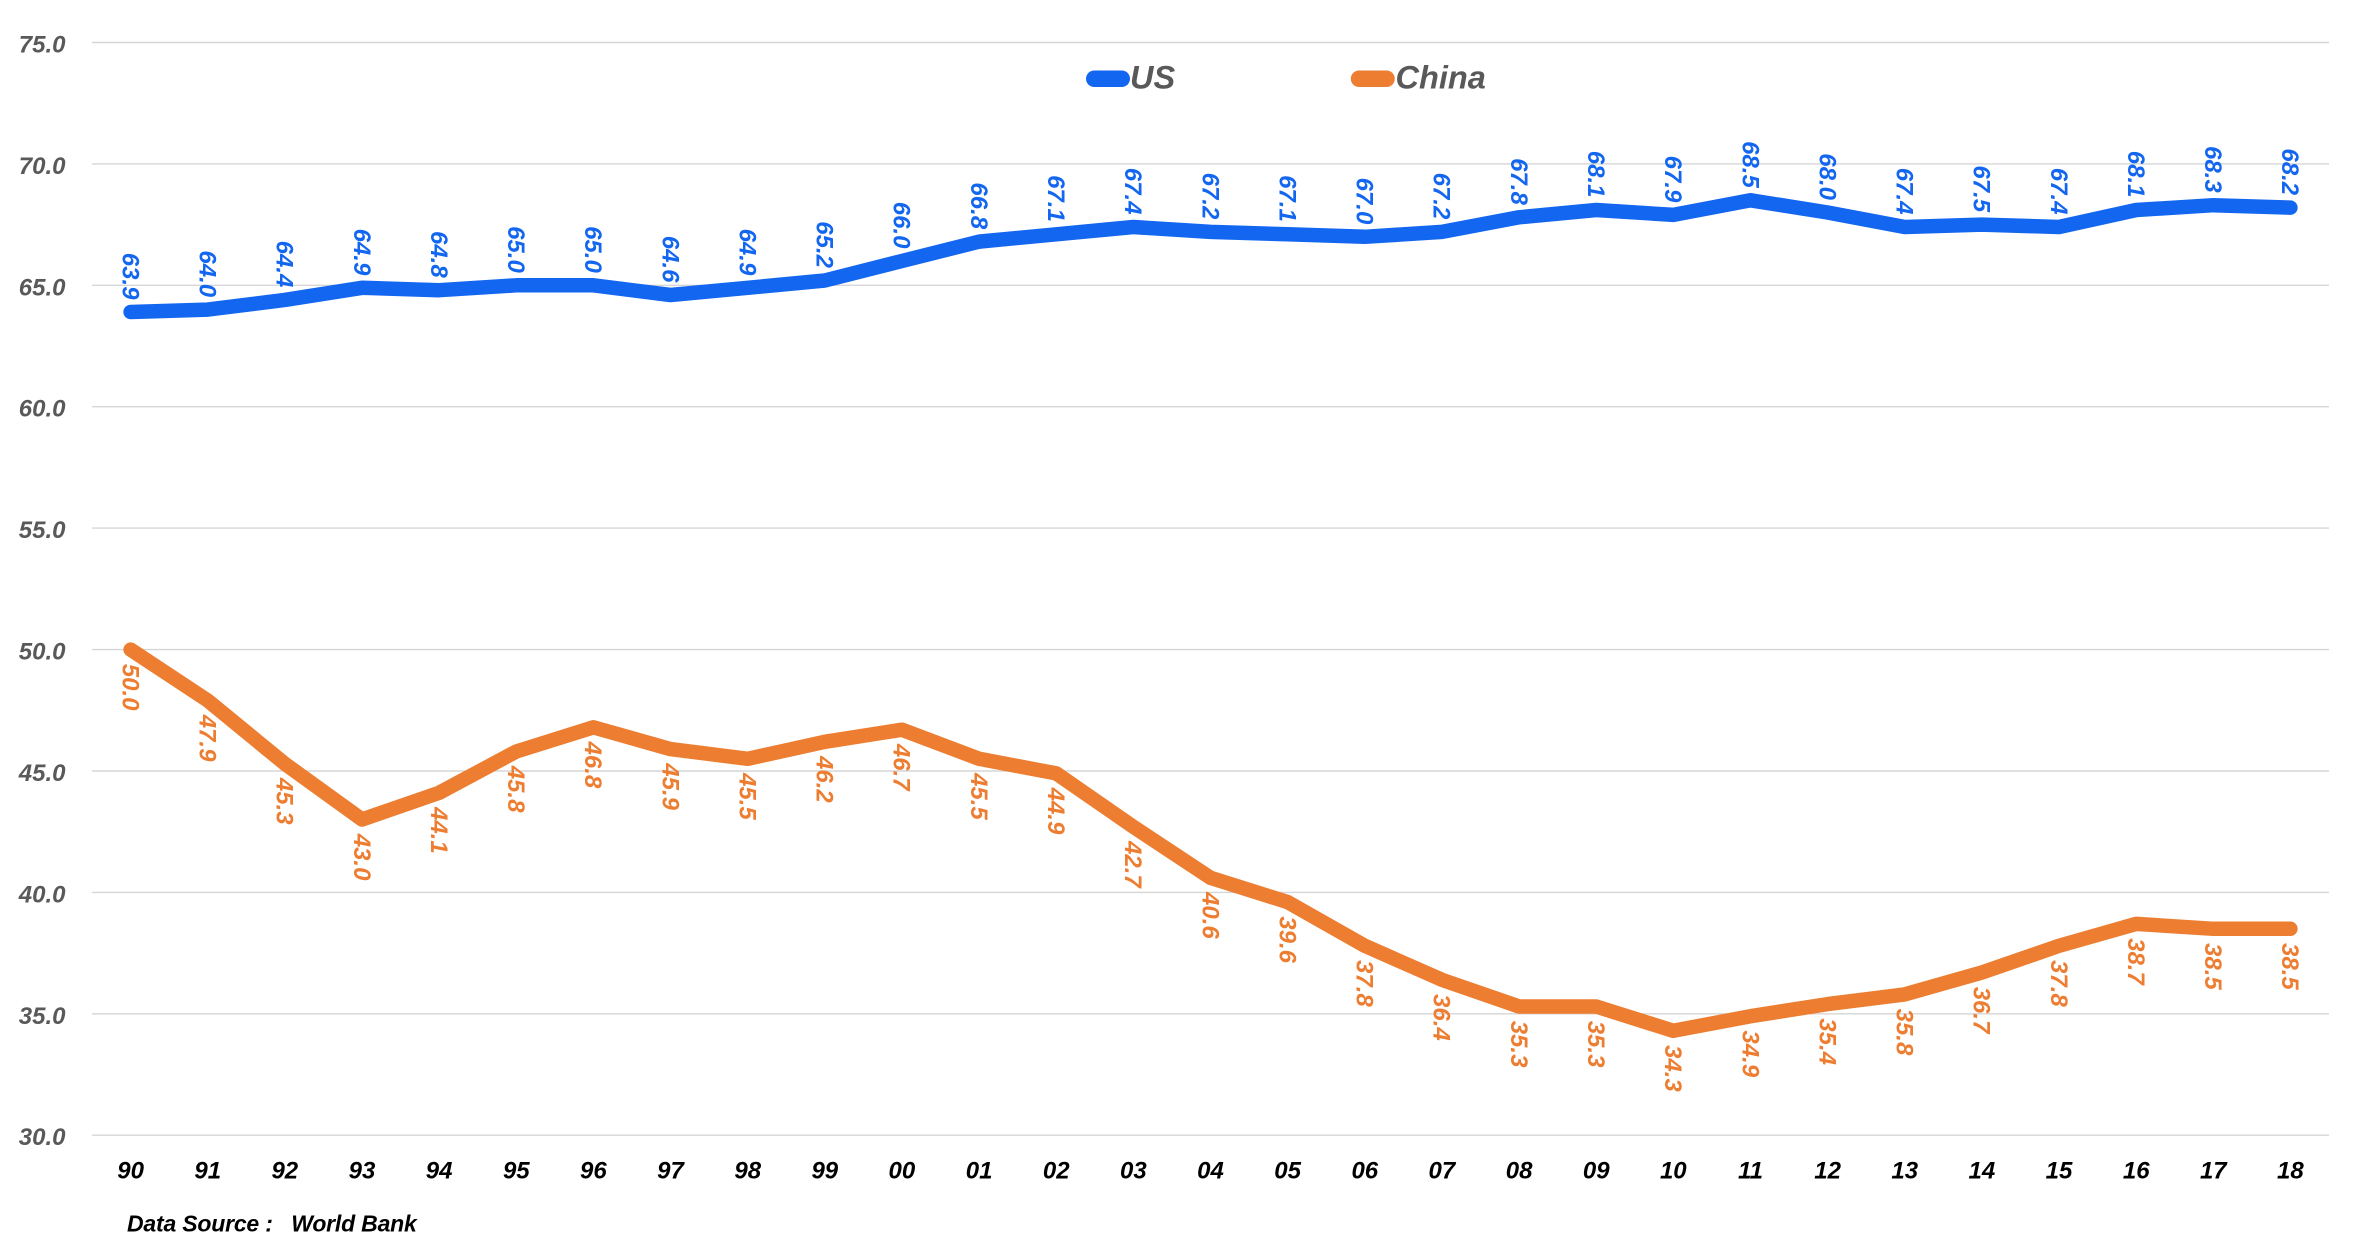  What do you see at coordinates (438, 254) in the screenshot?
I see `svg-text: 64.8` at bounding box center [438, 254].